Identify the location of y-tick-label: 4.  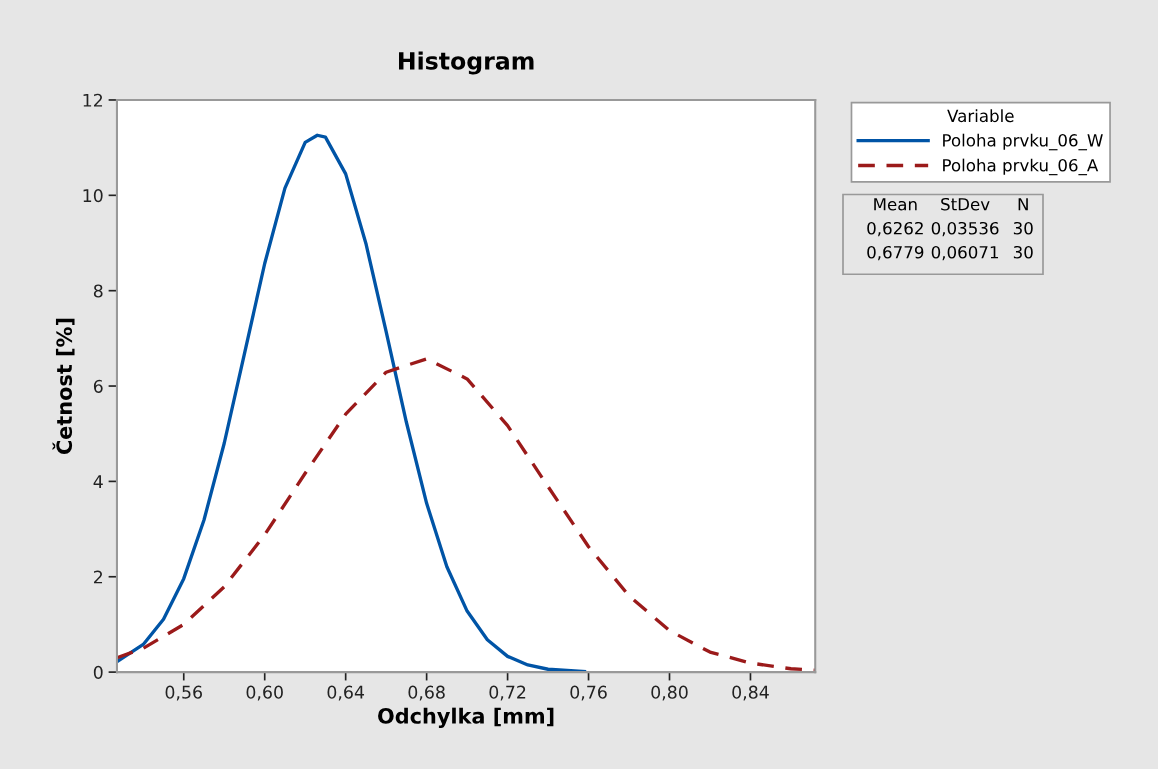
(98, 481).